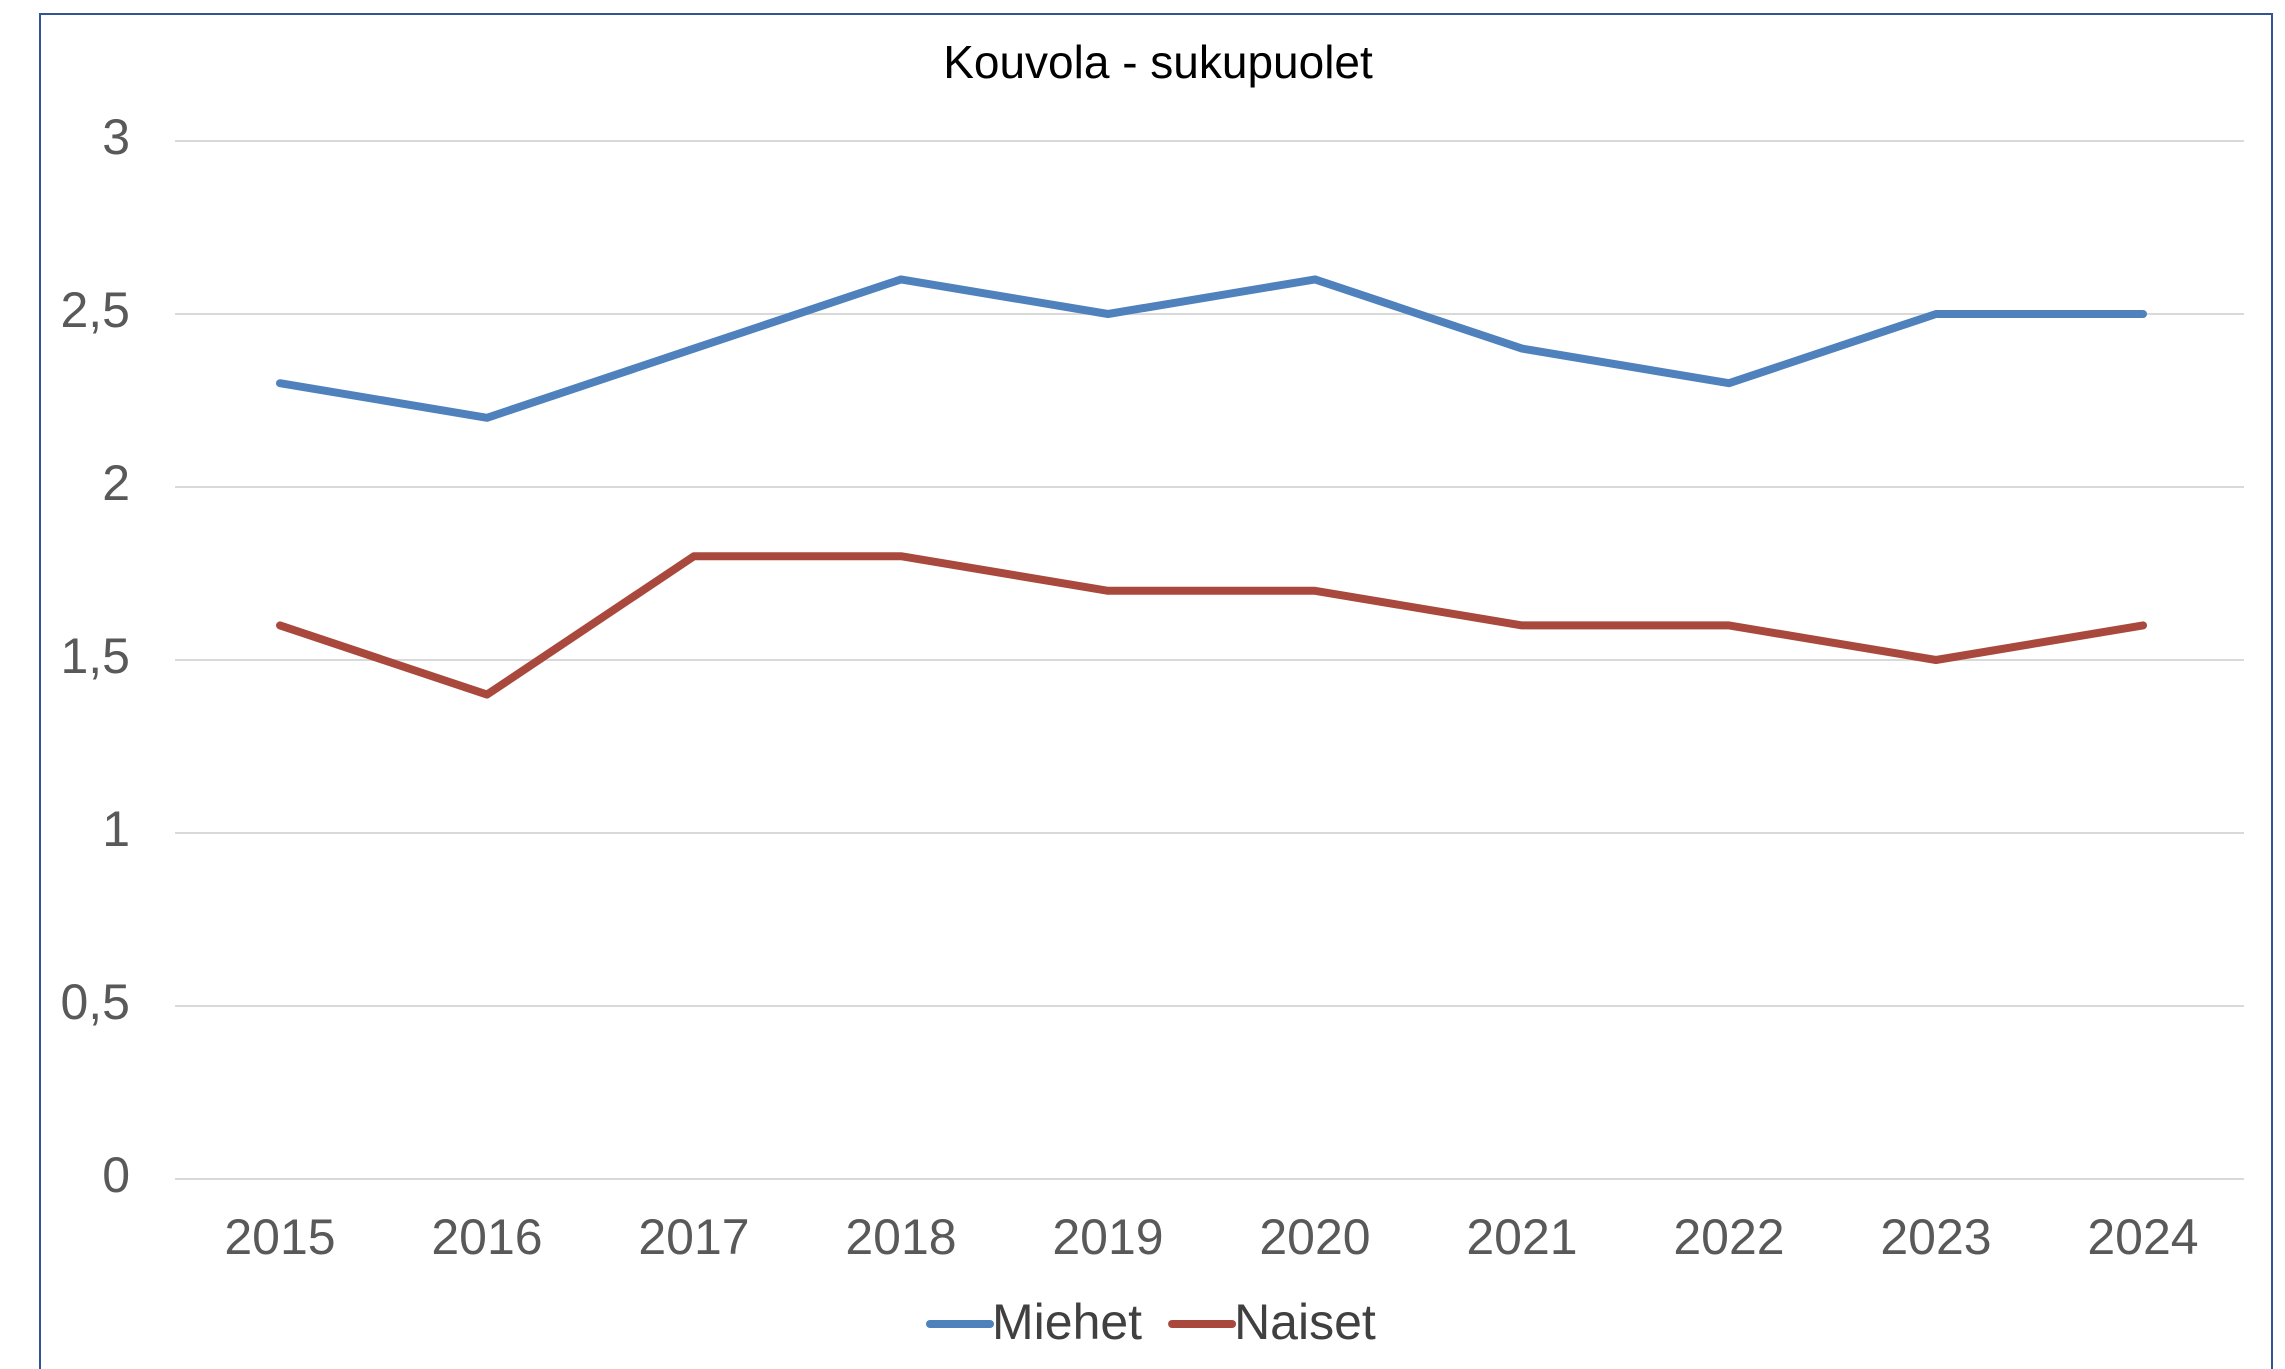 This screenshot has height=1369, width=2285. What do you see at coordinates (279, 1237) in the screenshot?
I see `x-tick-label: 2015` at bounding box center [279, 1237].